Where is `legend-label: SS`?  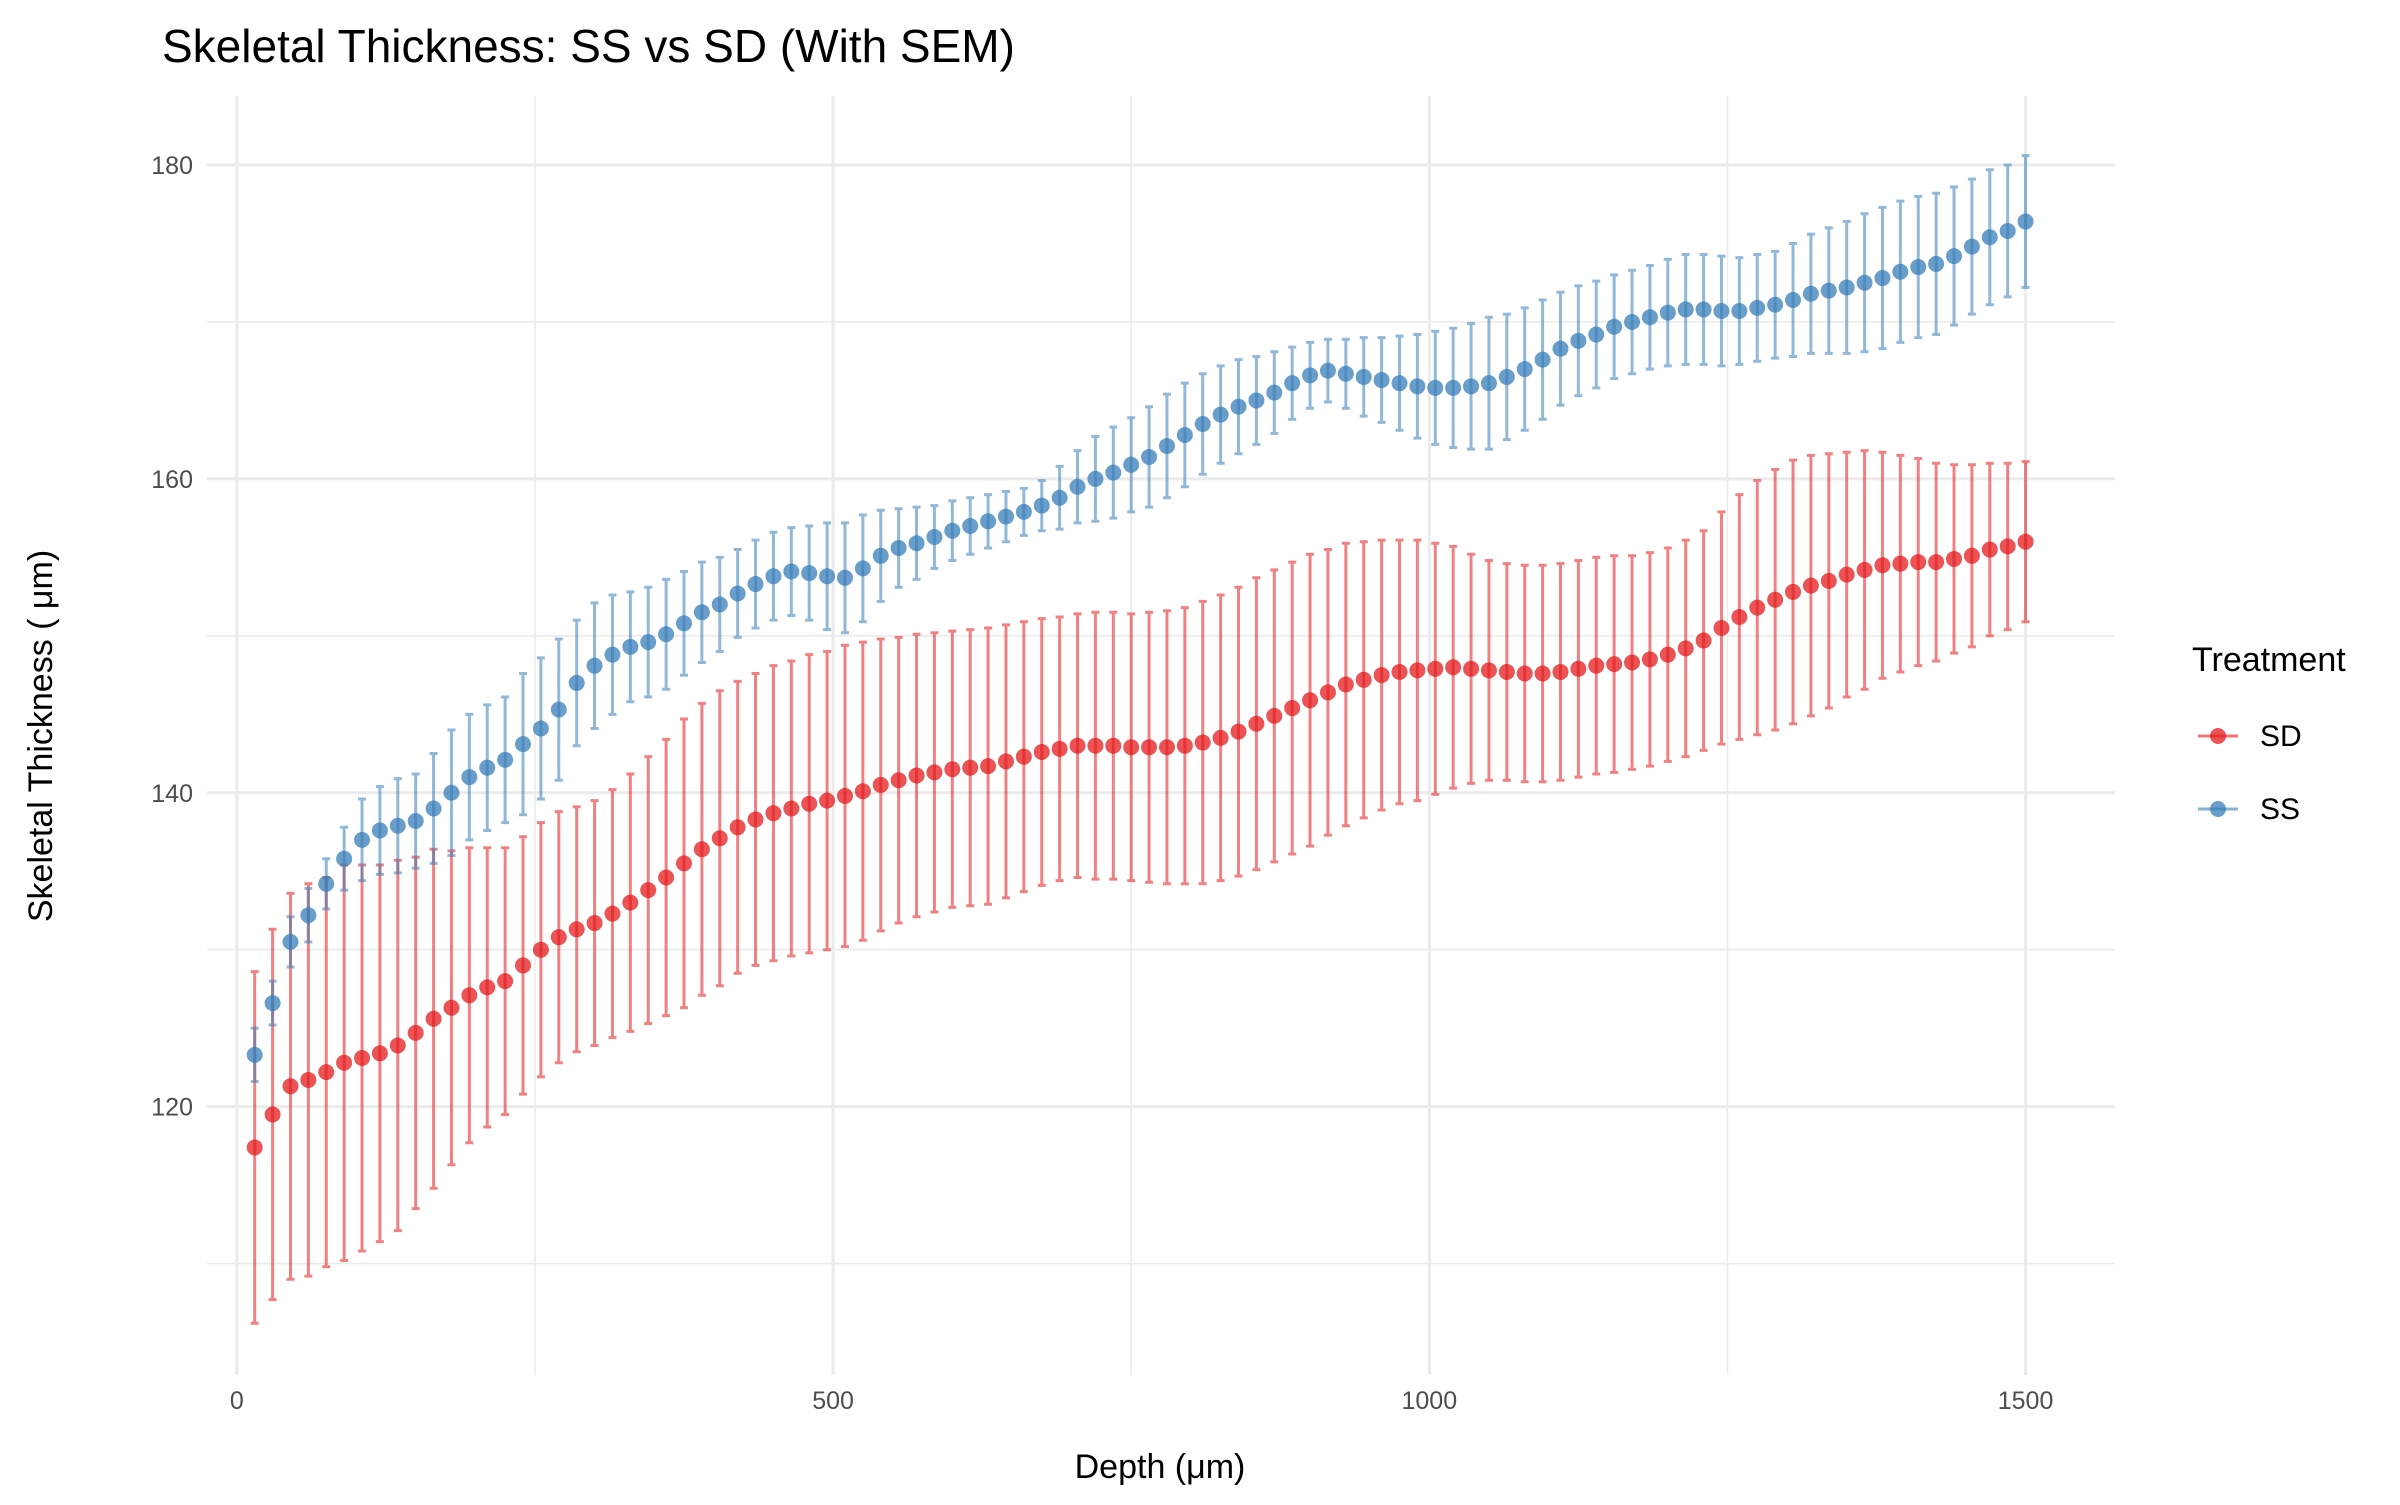
legend-label: SS is located at coordinates (2280, 809).